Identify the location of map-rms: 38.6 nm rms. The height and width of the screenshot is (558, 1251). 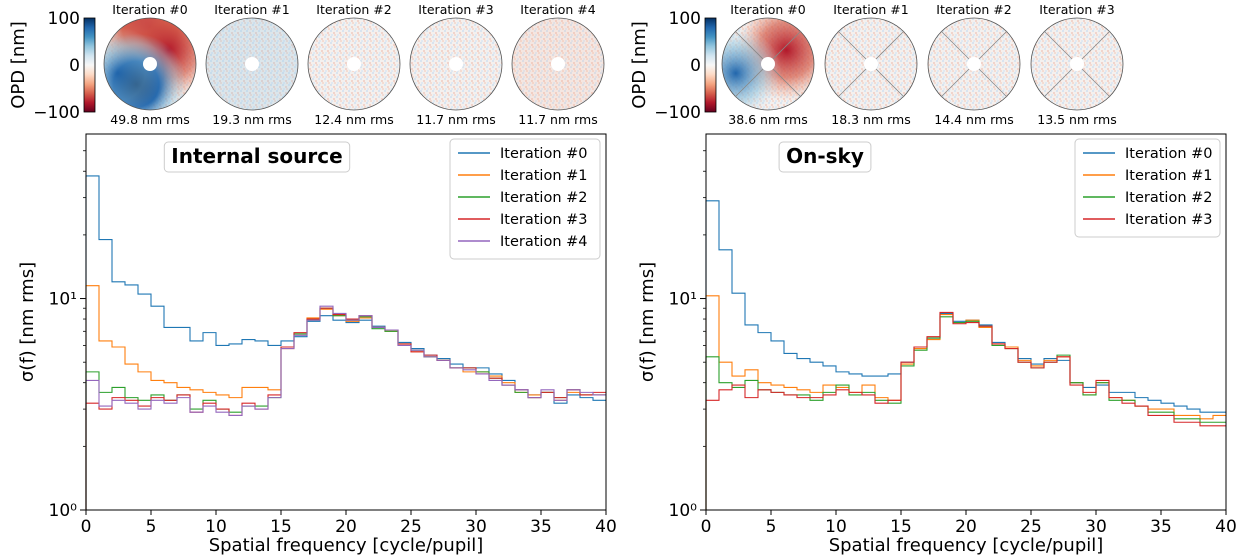
(768, 119).